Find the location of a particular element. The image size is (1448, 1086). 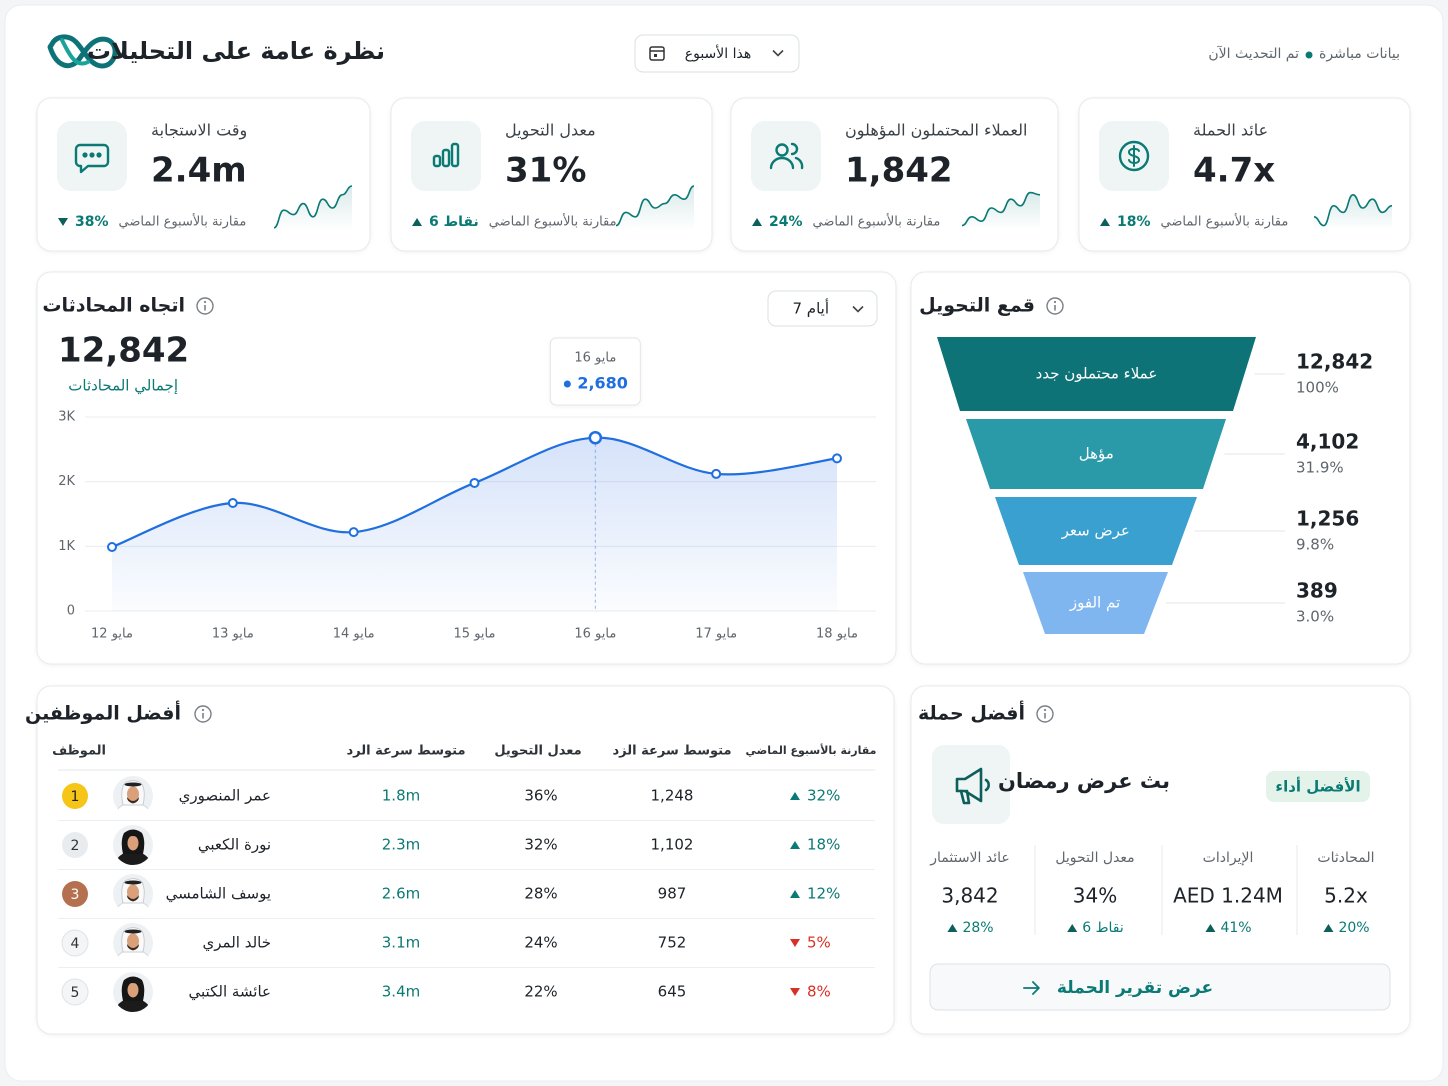

person2-head is located at coordinates (794, 149).